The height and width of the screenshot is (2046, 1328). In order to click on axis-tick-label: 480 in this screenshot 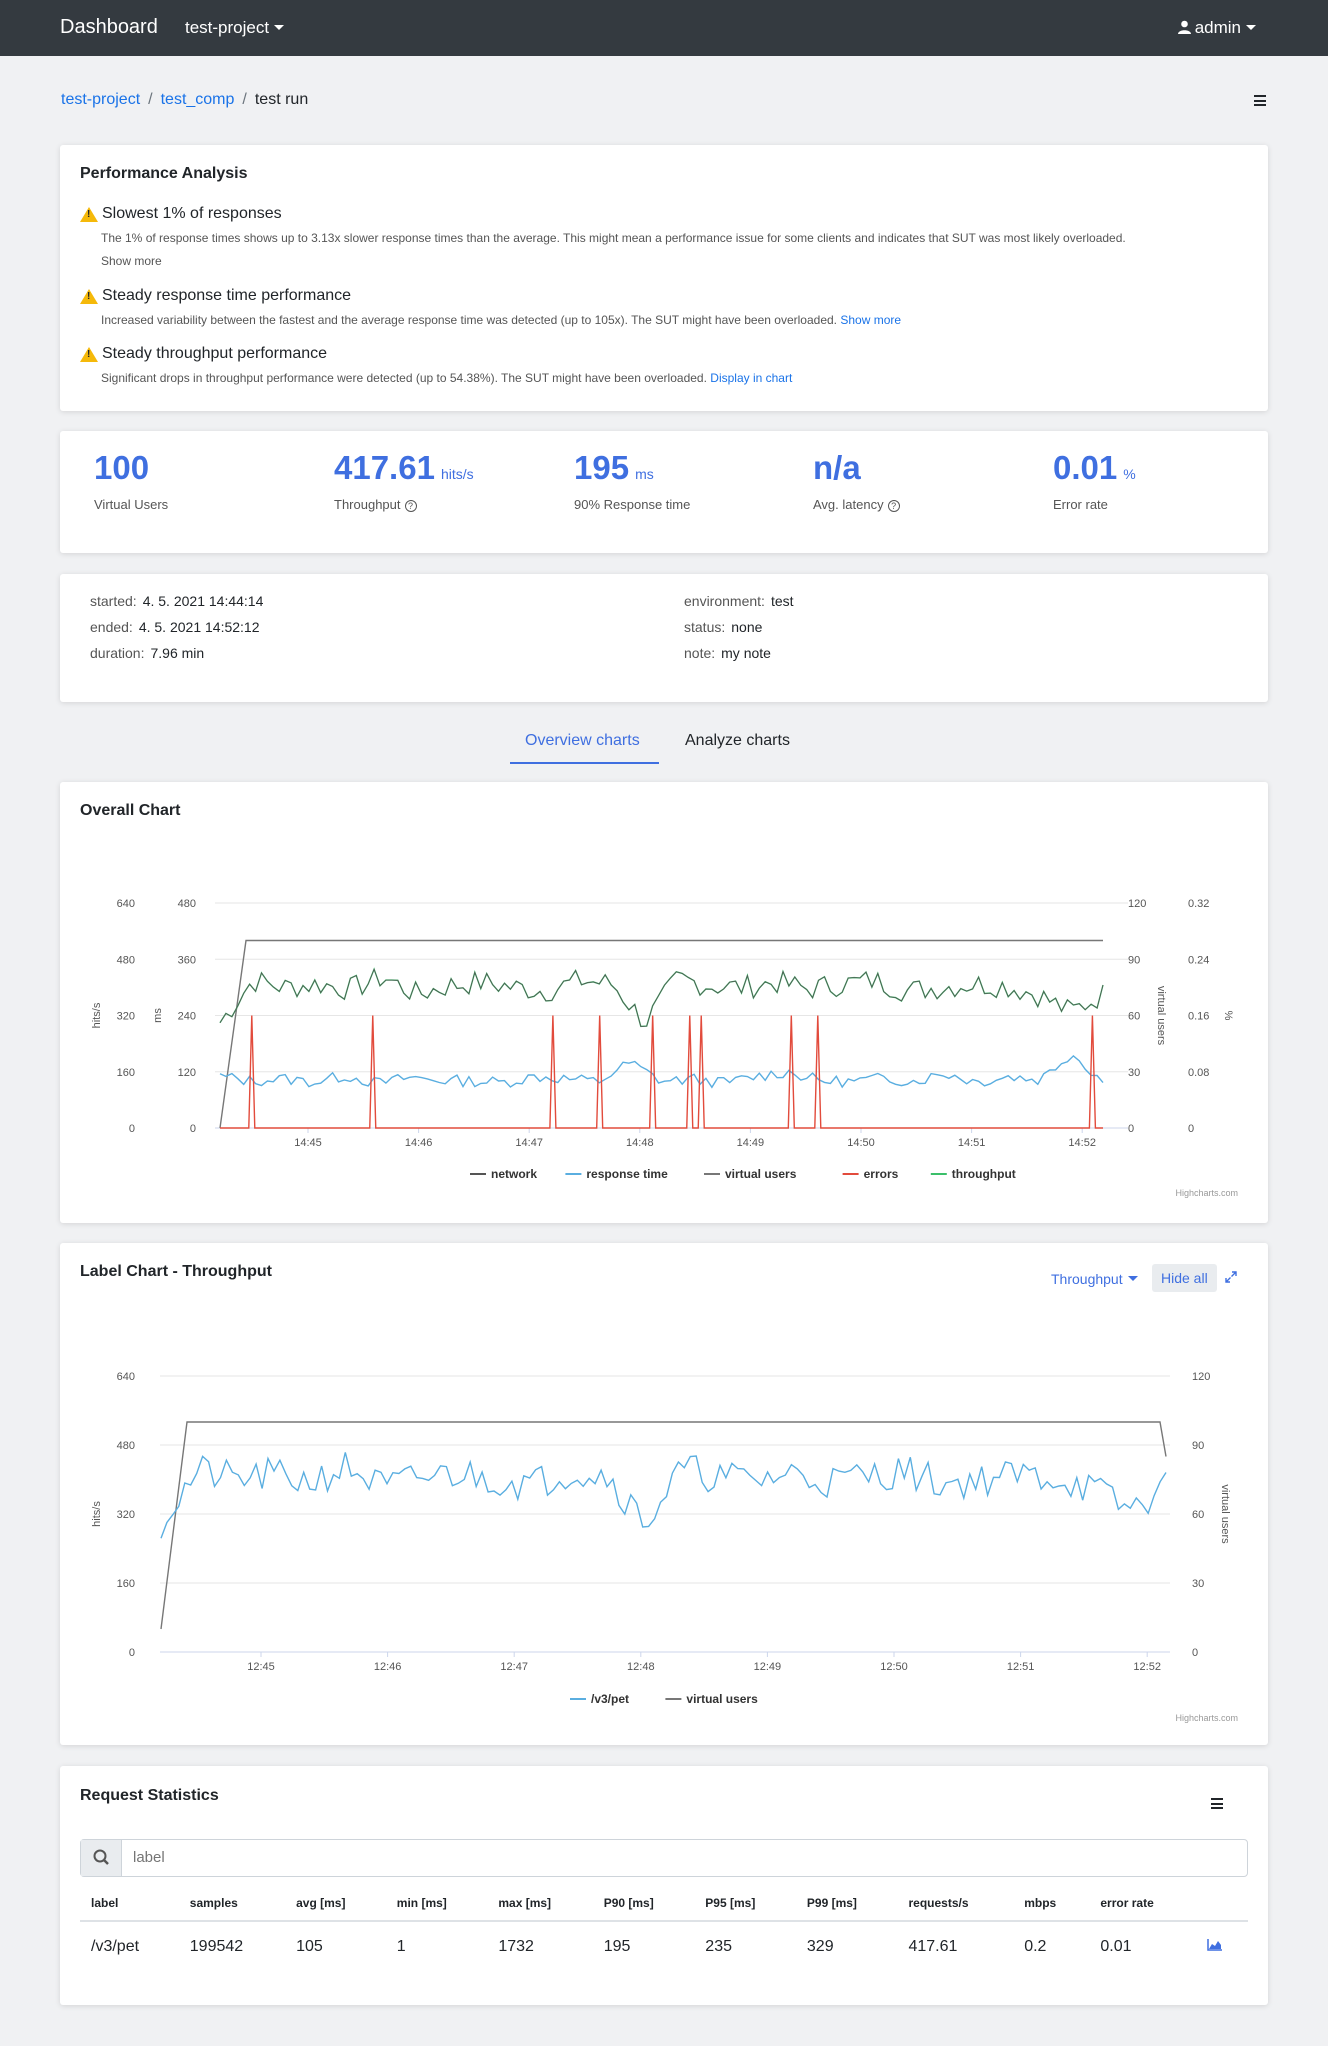, I will do `click(187, 904)`.